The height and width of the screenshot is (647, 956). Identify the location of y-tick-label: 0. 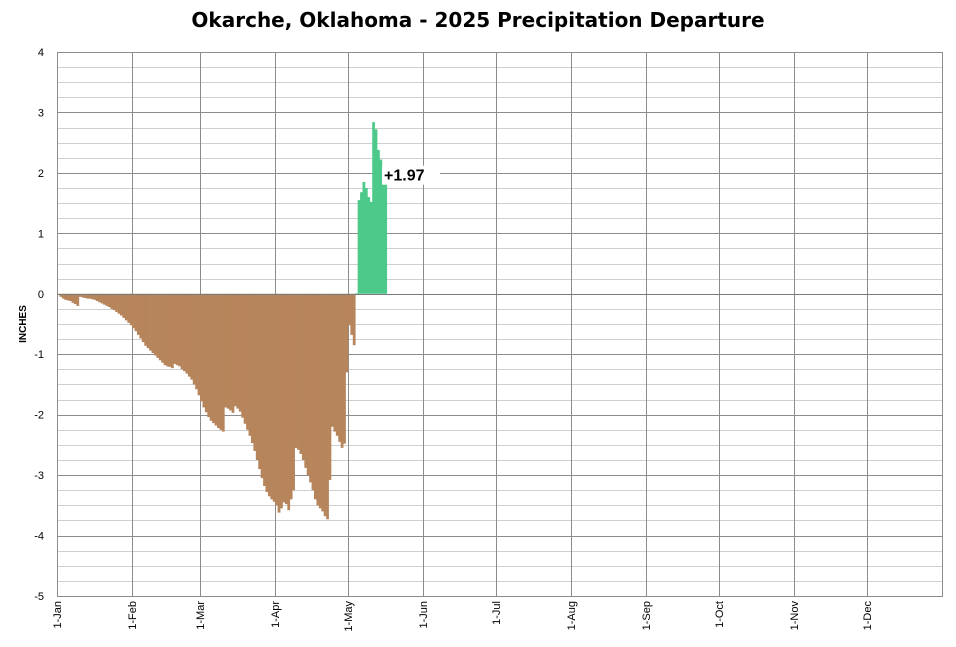
(41, 295).